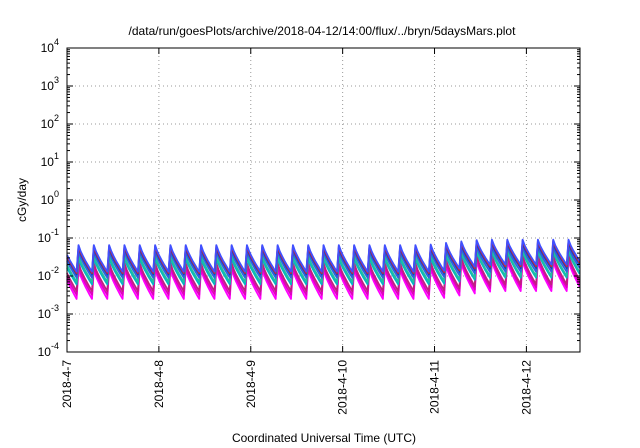 The height and width of the screenshot is (448, 640). What do you see at coordinates (56, 156) in the screenshot?
I see `y-tick-exponent: 1` at bounding box center [56, 156].